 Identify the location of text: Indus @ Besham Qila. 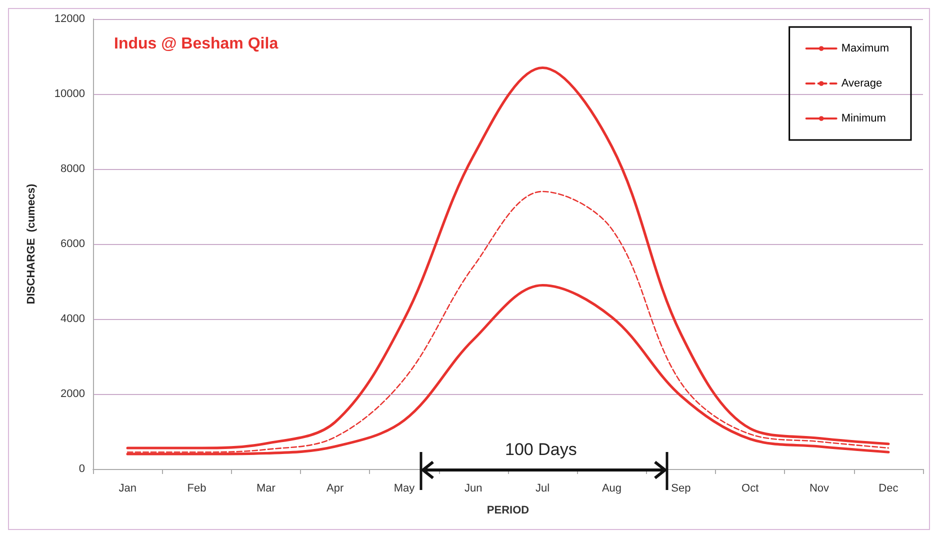
(196, 44).